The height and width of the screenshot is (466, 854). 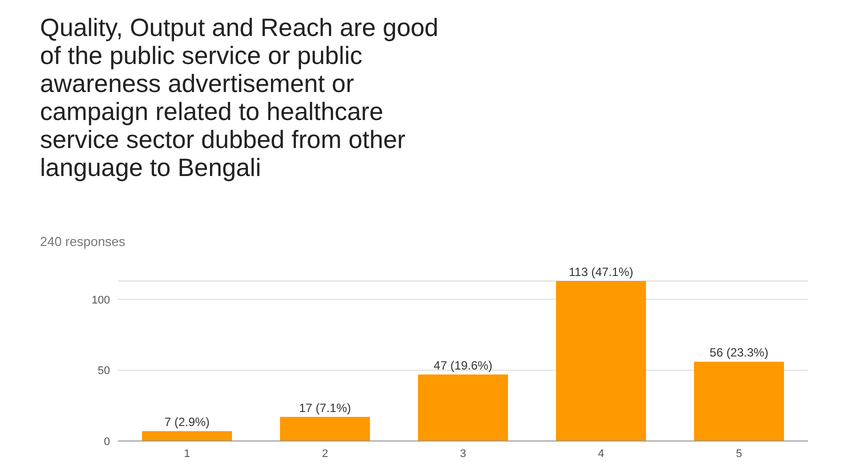 What do you see at coordinates (463, 365) in the screenshot?
I see `data-label: 47 (19.6%)` at bounding box center [463, 365].